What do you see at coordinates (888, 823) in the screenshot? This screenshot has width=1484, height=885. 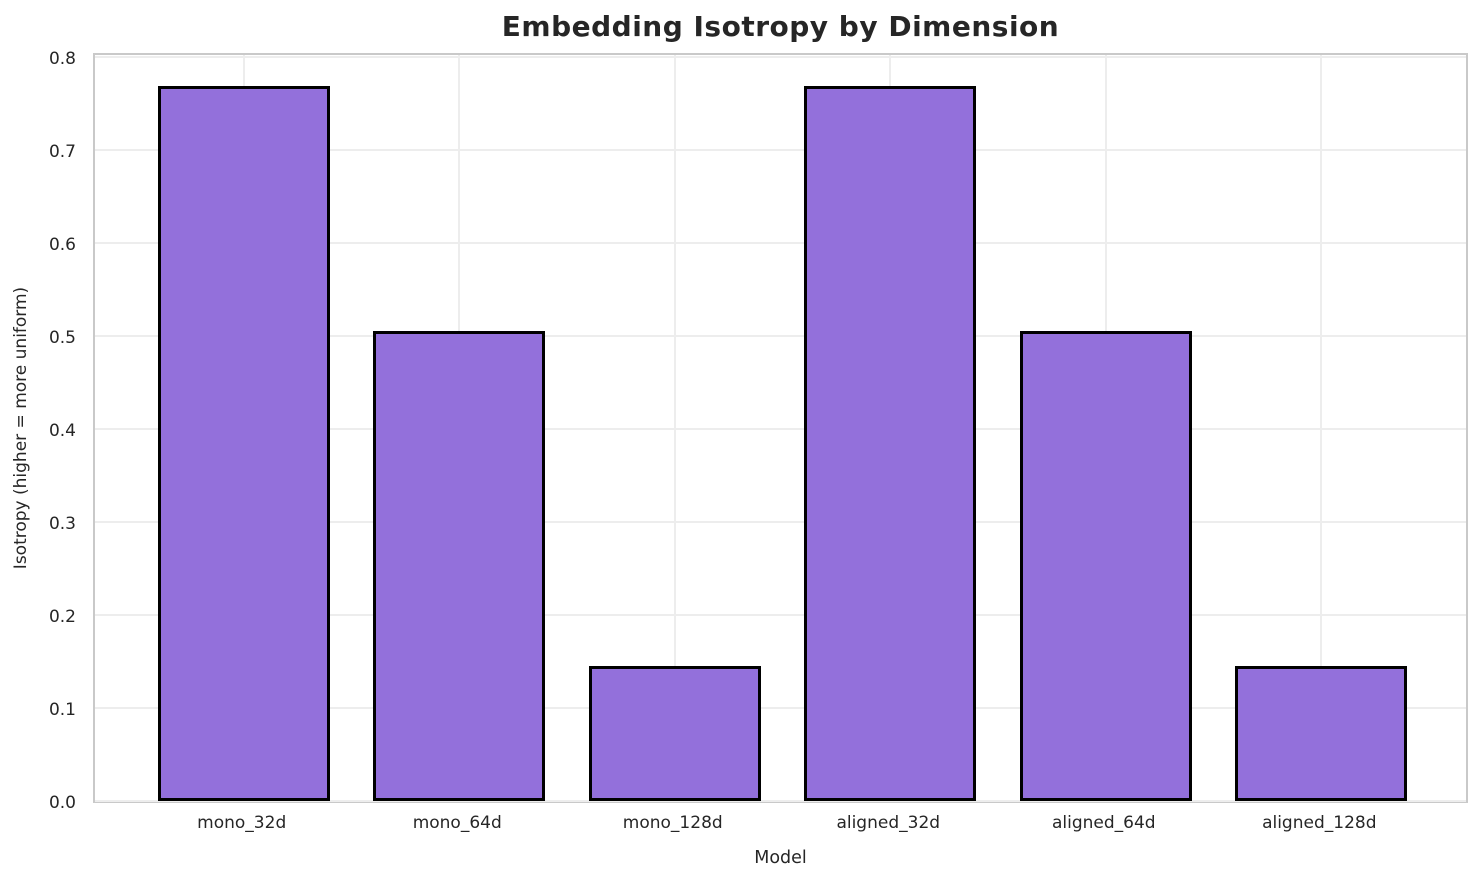 I see `x-tick-label: aligned_32d` at bounding box center [888, 823].